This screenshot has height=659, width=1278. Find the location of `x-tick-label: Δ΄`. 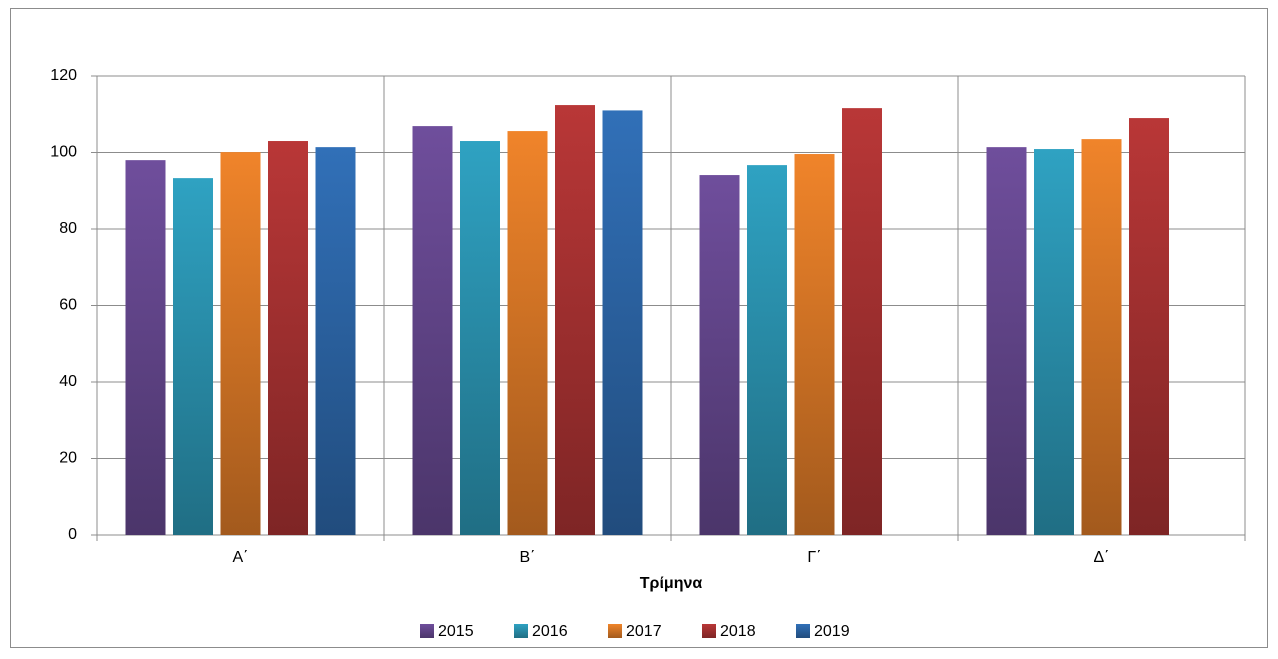

x-tick-label: Δ΄ is located at coordinates (1101, 557).